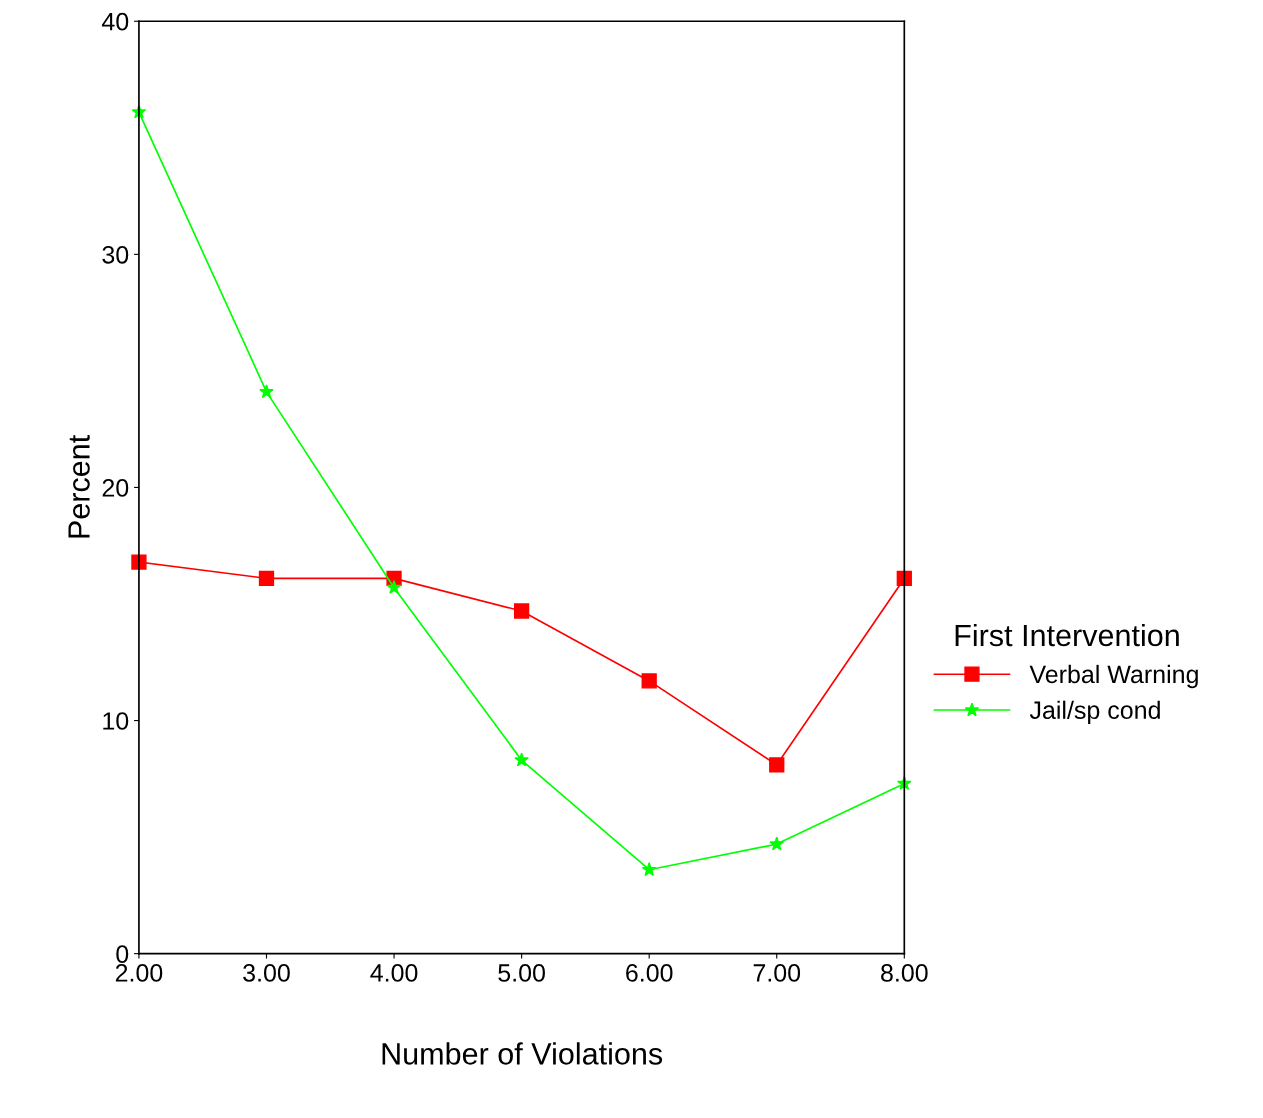 Image resolution: width=1263 pixels, height=1118 pixels. What do you see at coordinates (115, 488) in the screenshot?
I see `y-tick-label: 20` at bounding box center [115, 488].